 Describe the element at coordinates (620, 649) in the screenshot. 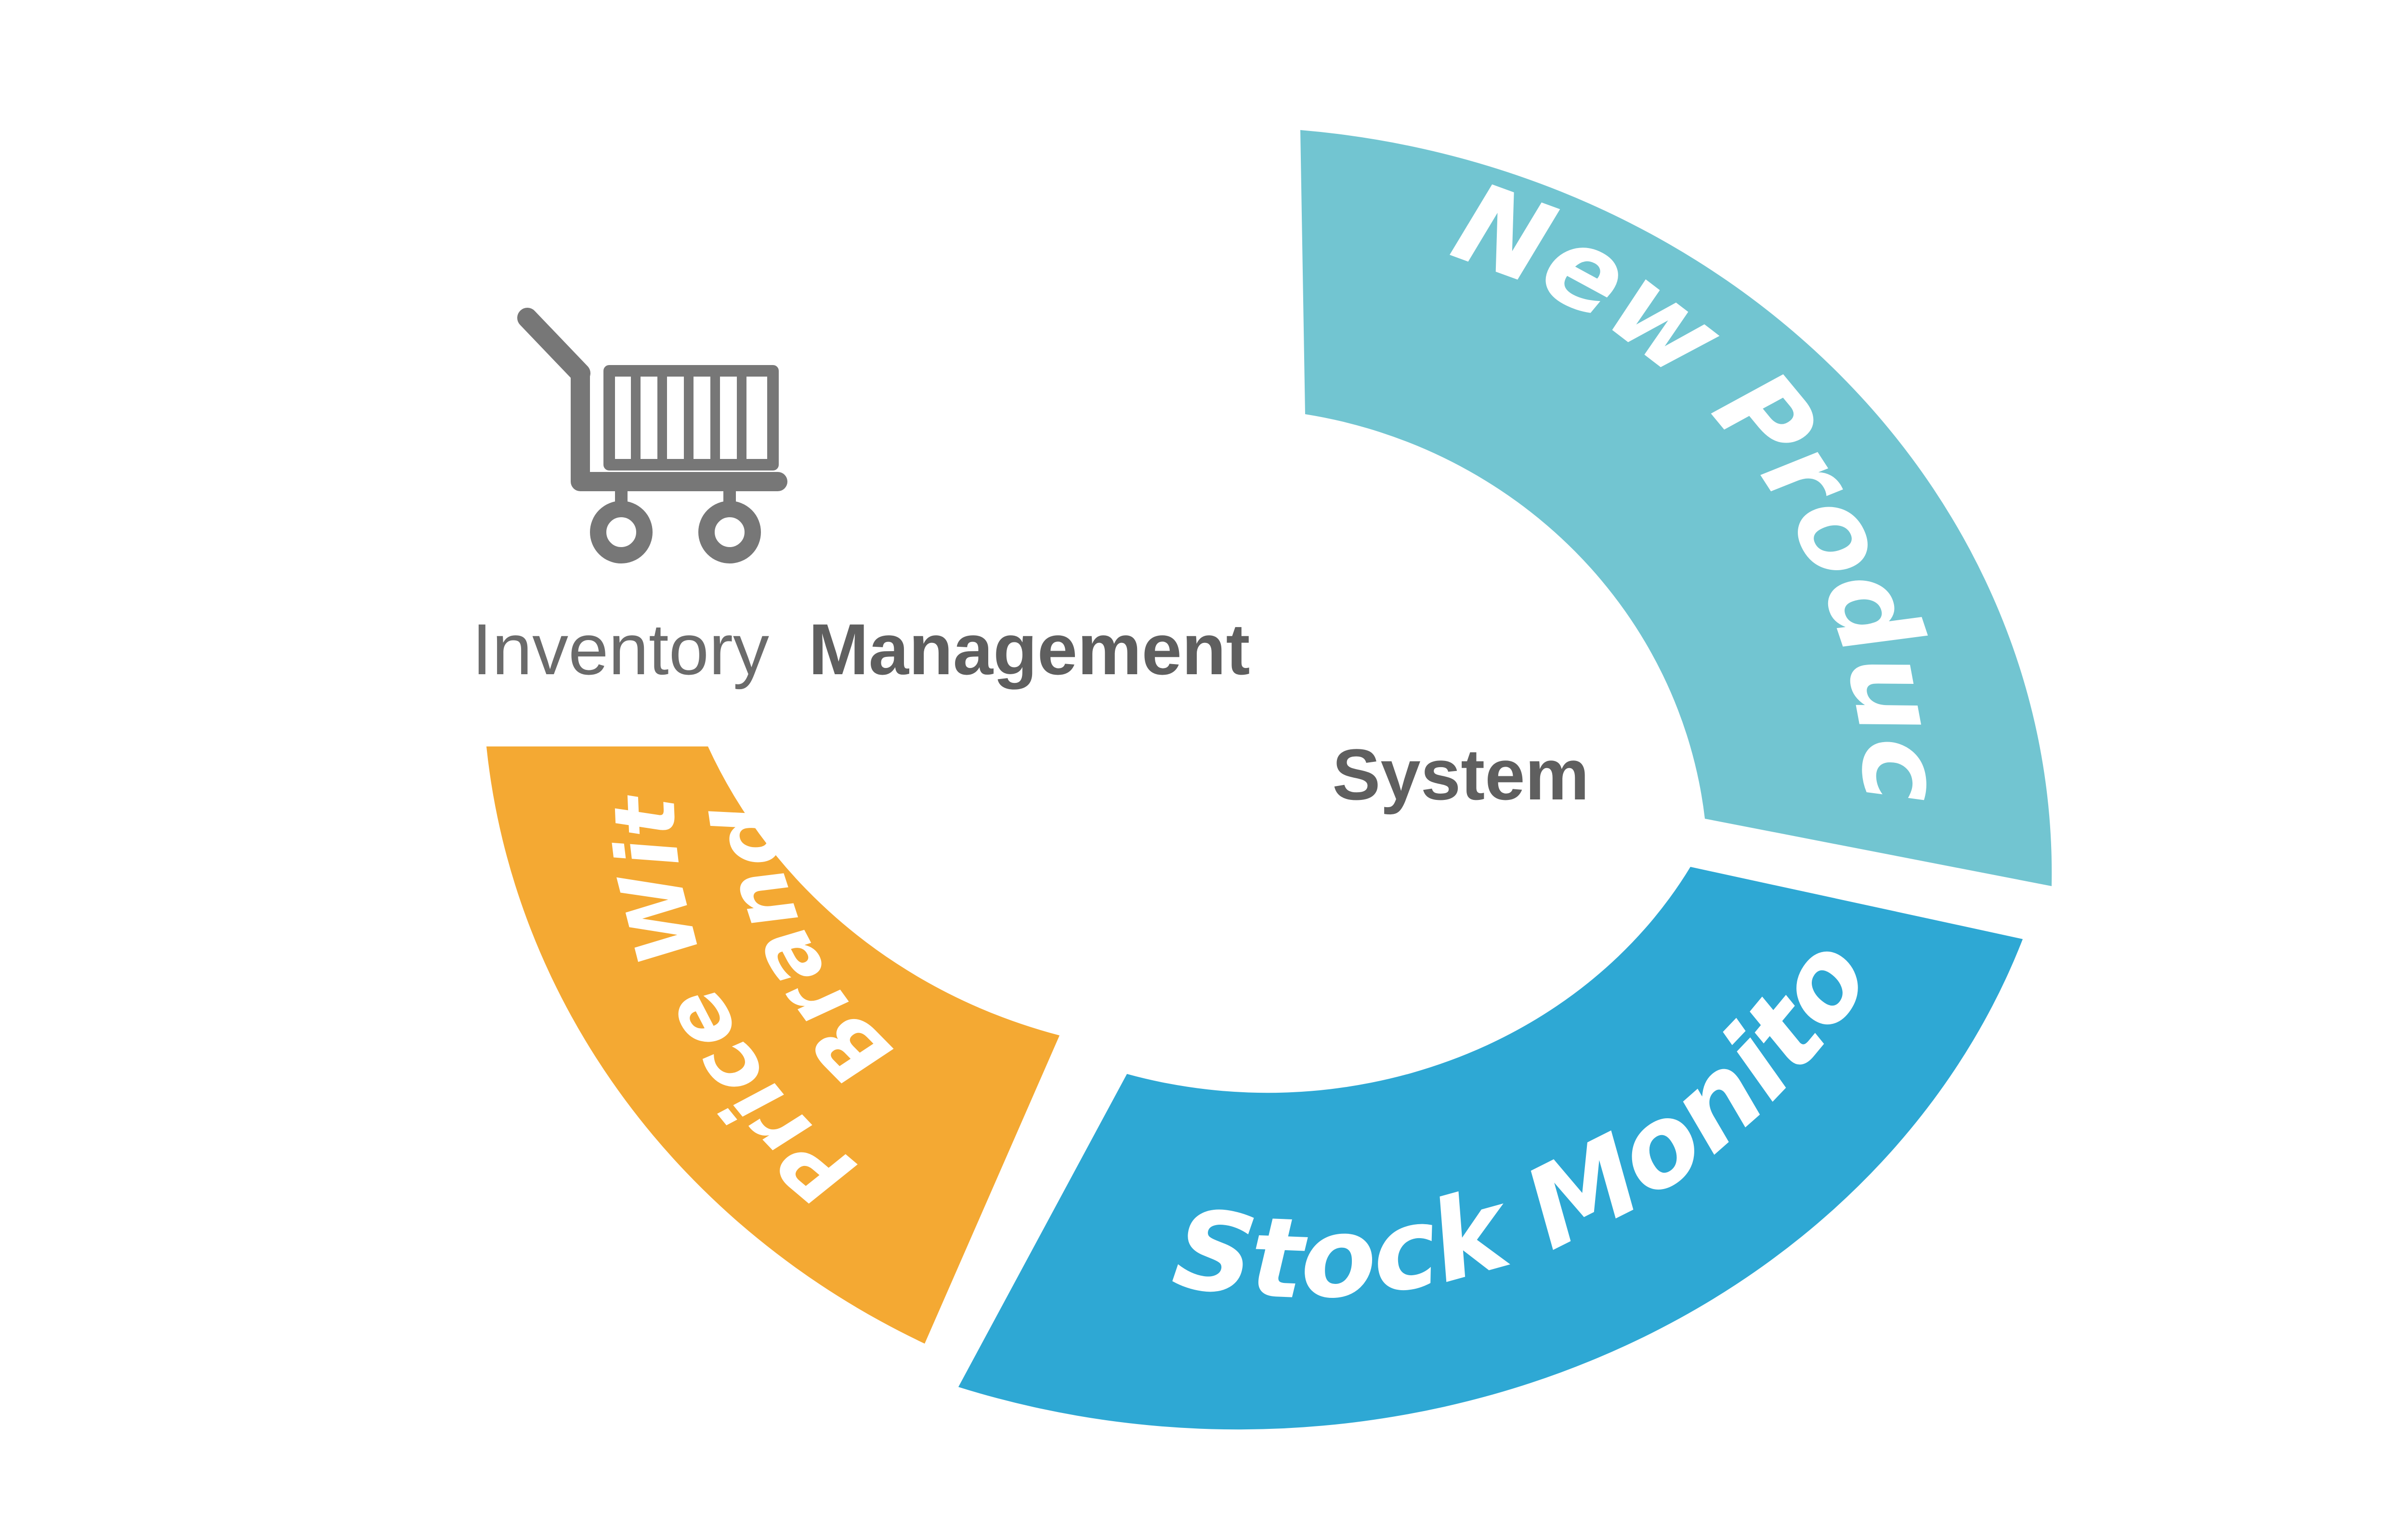

I see `title-inventory: Inventory` at that location.